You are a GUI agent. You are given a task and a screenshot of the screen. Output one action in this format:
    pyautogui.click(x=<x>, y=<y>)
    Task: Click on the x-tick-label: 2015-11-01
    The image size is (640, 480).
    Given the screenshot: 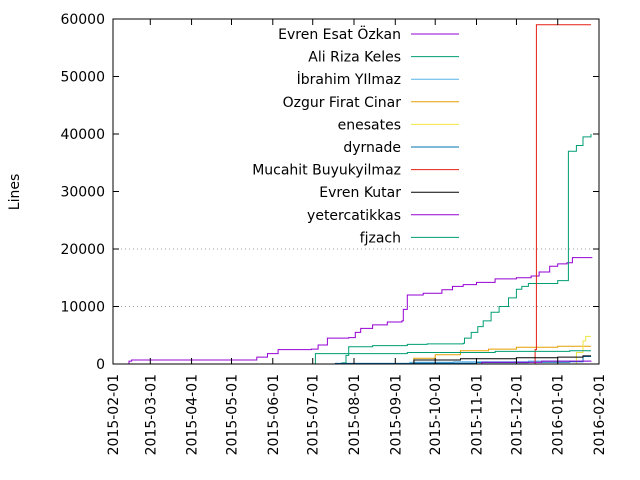 What is the action you would take?
    pyautogui.click(x=478, y=414)
    